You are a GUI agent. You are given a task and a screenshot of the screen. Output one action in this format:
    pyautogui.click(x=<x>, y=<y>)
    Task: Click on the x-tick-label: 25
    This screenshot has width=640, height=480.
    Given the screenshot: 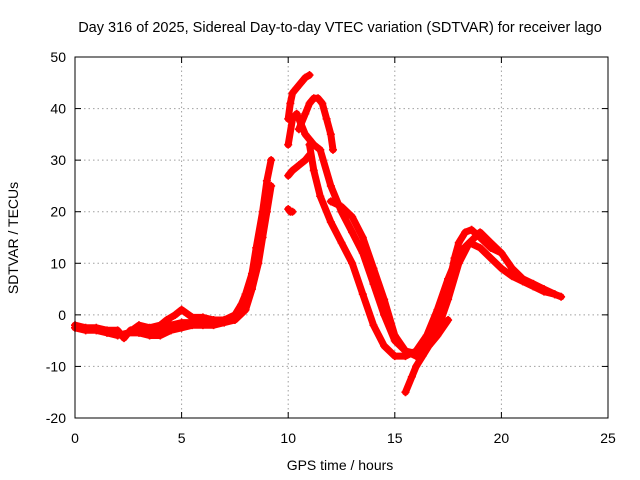 What is the action you would take?
    pyautogui.click(x=608, y=438)
    